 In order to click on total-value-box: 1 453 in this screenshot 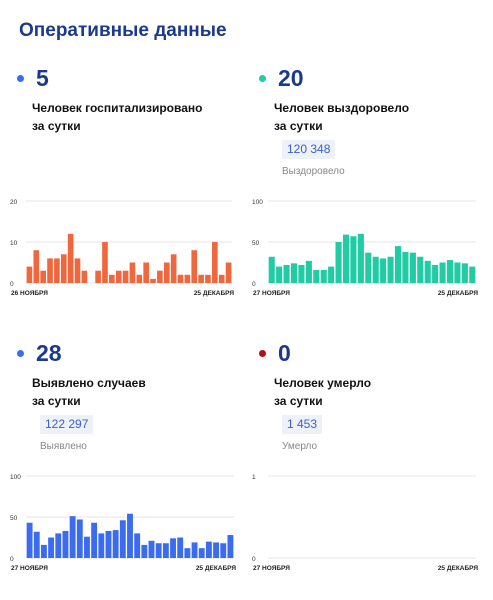, I will do `click(302, 424)`.